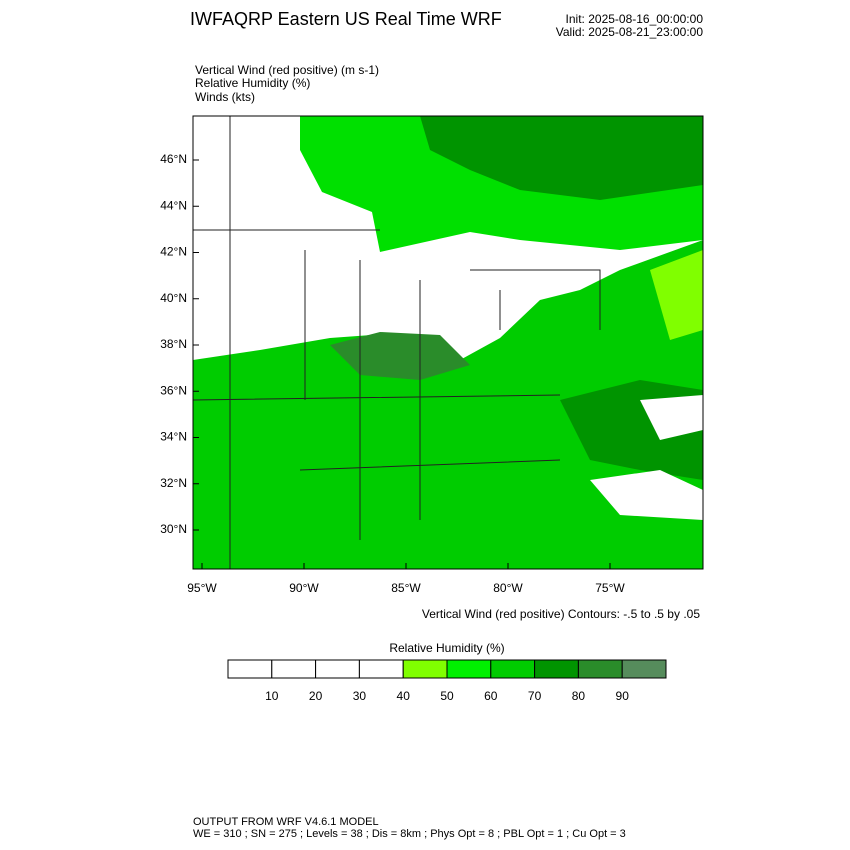 This screenshot has height=850, width=850. Describe the element at coordinates (173, 344) in the screenshot. I see `lat-label: 38°N` at that location.